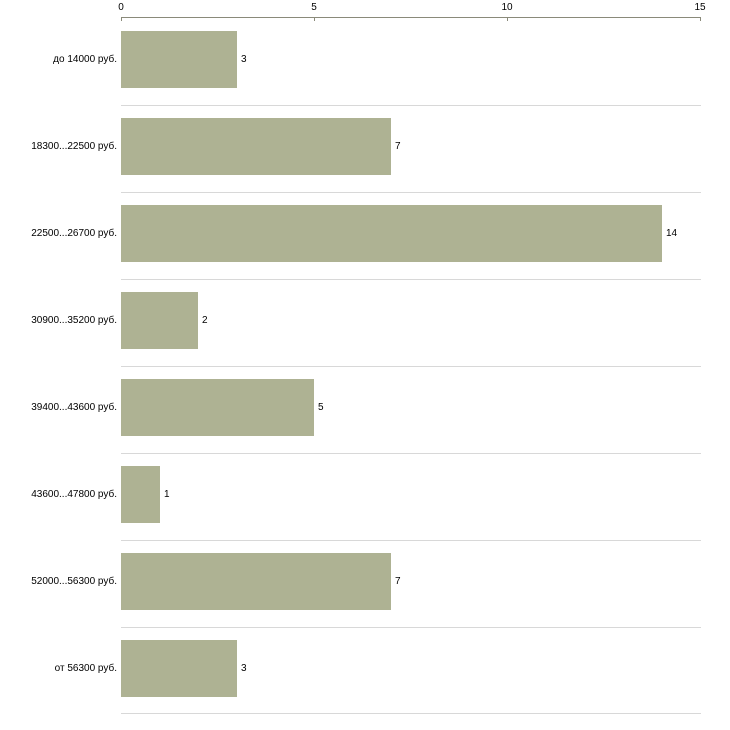  Describe the element at coordinates (398, 146) in the screenshot. I see `bar-value-label-1: 7` at that location.